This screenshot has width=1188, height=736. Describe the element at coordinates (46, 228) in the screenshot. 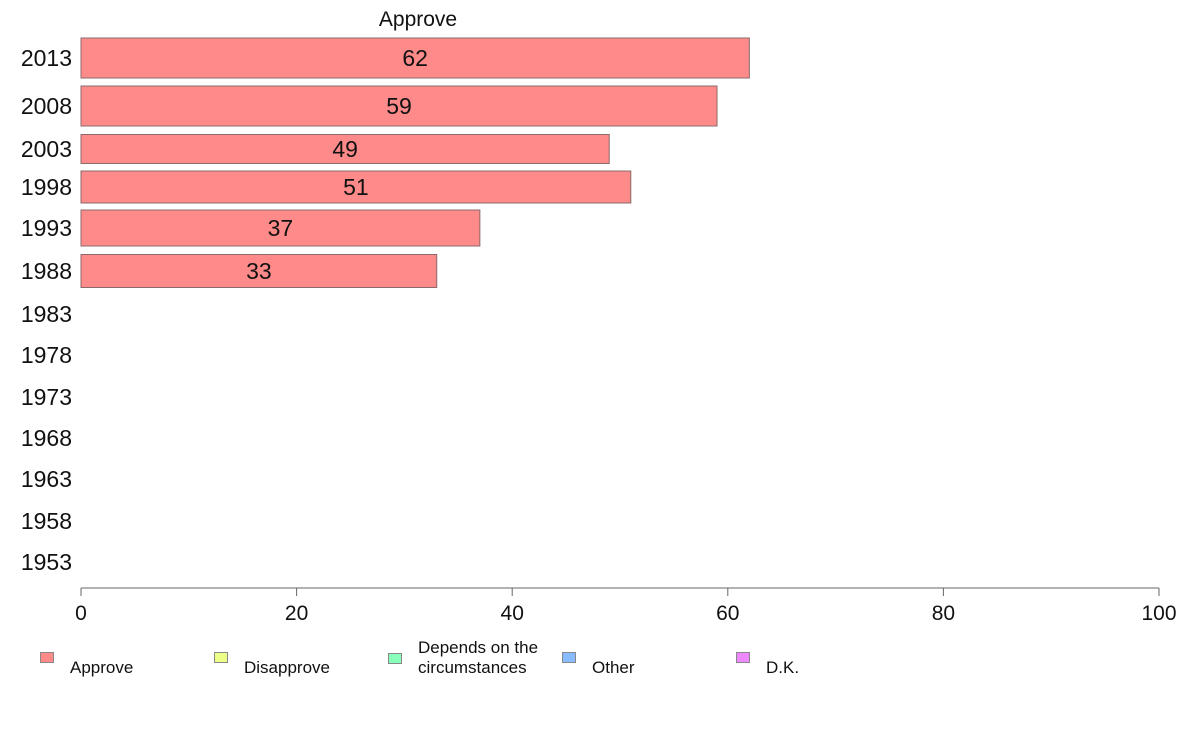

I see `y-tick-label: 1993` at that location.